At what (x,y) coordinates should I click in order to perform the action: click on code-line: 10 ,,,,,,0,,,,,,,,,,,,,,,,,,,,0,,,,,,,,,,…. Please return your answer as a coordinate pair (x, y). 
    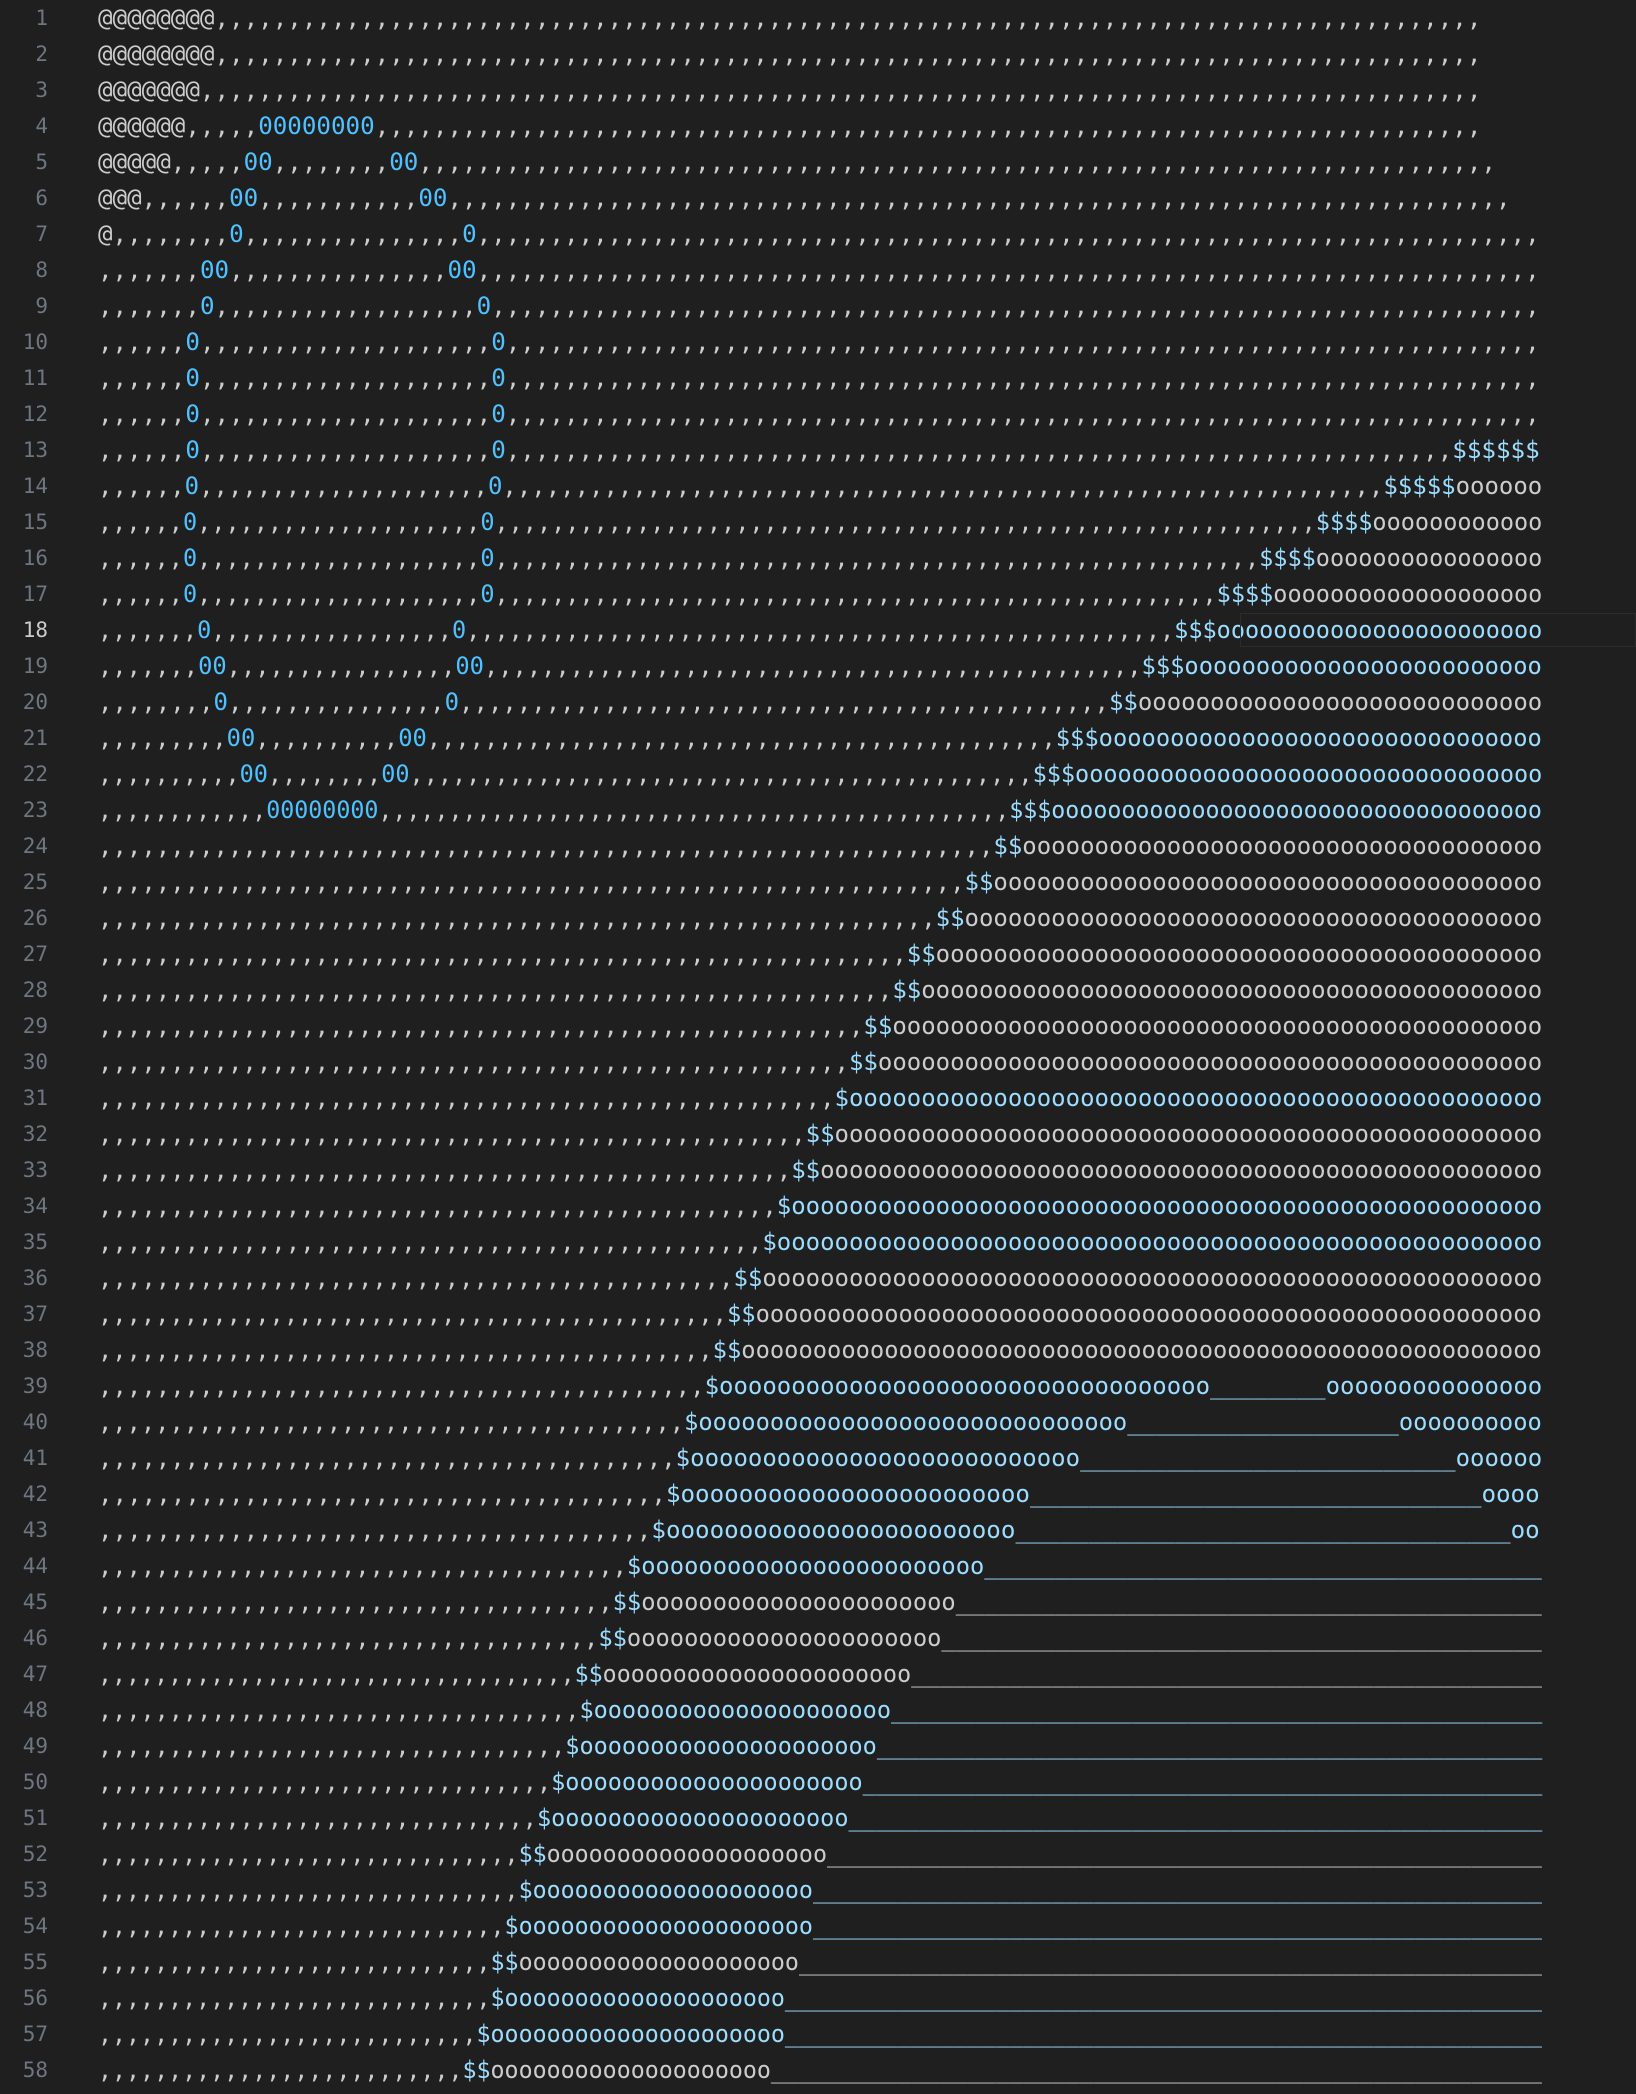
    Looking at the image, I should click on (818, 342).